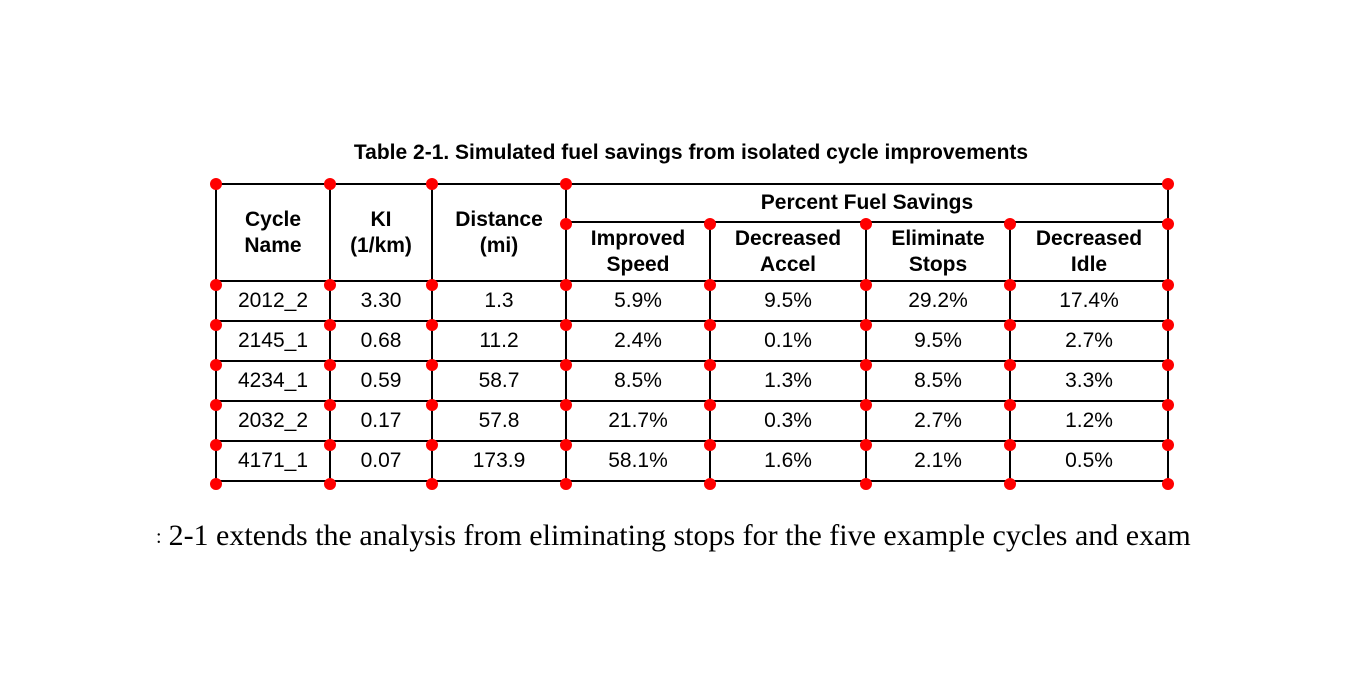  Describe the element at coordinates (788, 421) in the screenshot. I see `table-cell: 0.3%` at that location.